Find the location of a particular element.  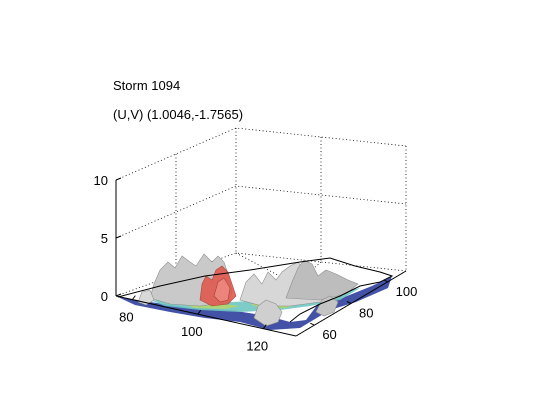

y-tick-label: 60 is located at coordinates (329, 334).